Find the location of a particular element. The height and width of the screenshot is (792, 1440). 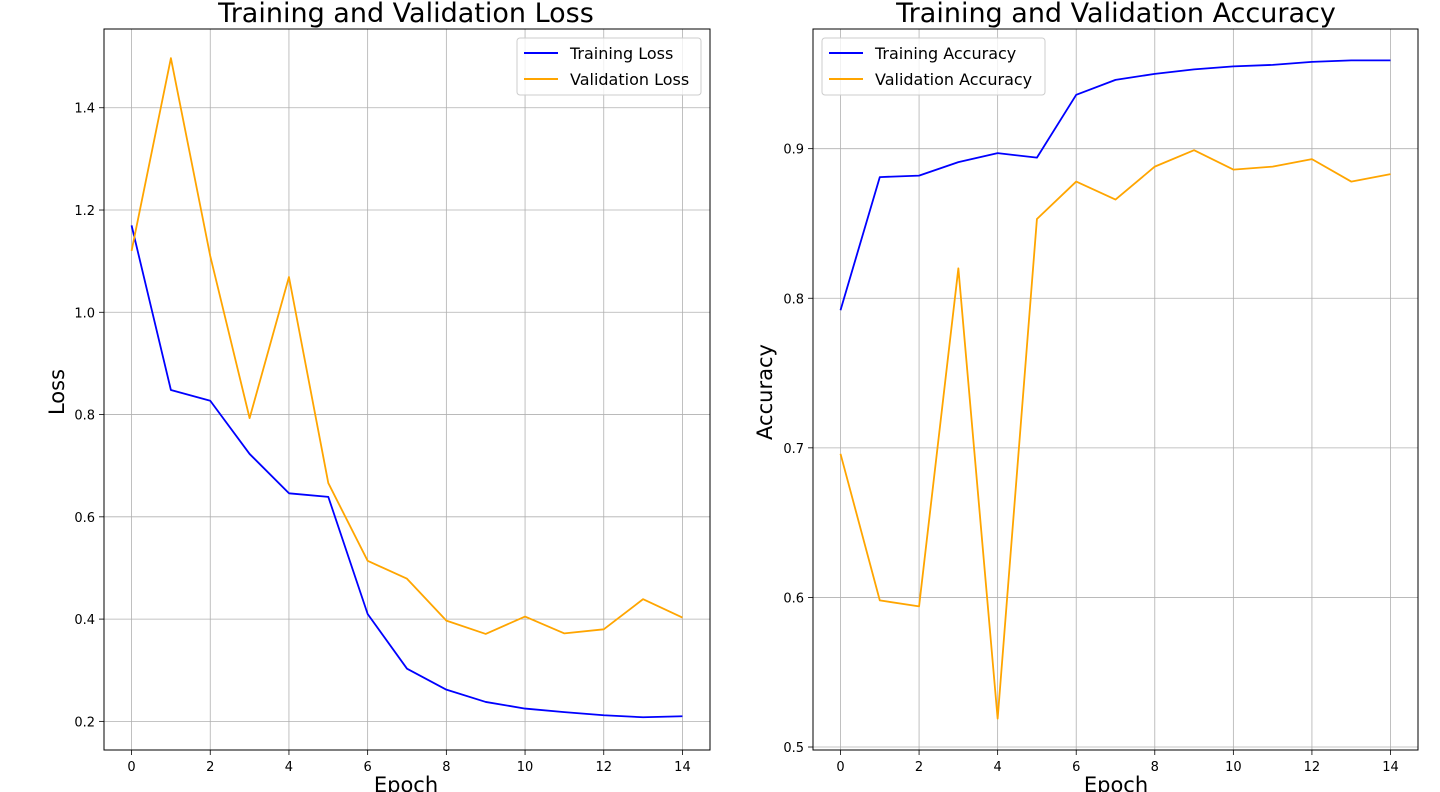

accuracy-legend: Training Accuracy Validation Accuracy is located at coordinates (933, 66).